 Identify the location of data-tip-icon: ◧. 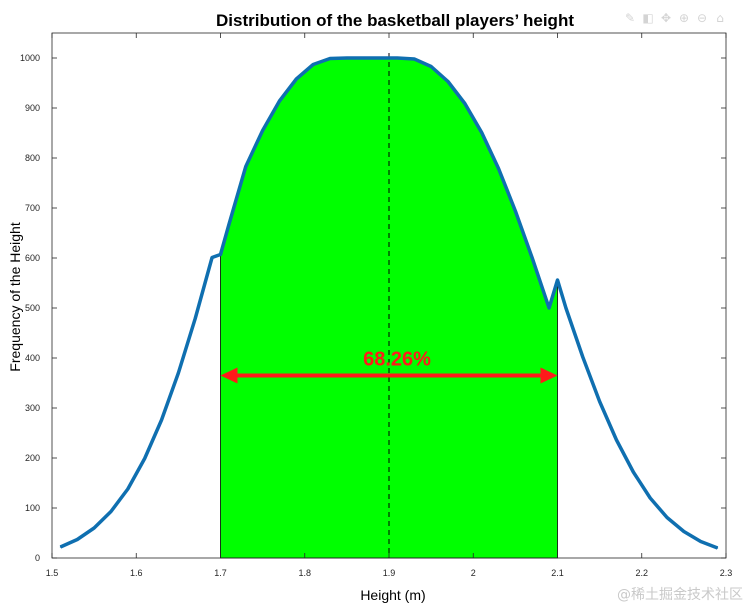
(648, 18).